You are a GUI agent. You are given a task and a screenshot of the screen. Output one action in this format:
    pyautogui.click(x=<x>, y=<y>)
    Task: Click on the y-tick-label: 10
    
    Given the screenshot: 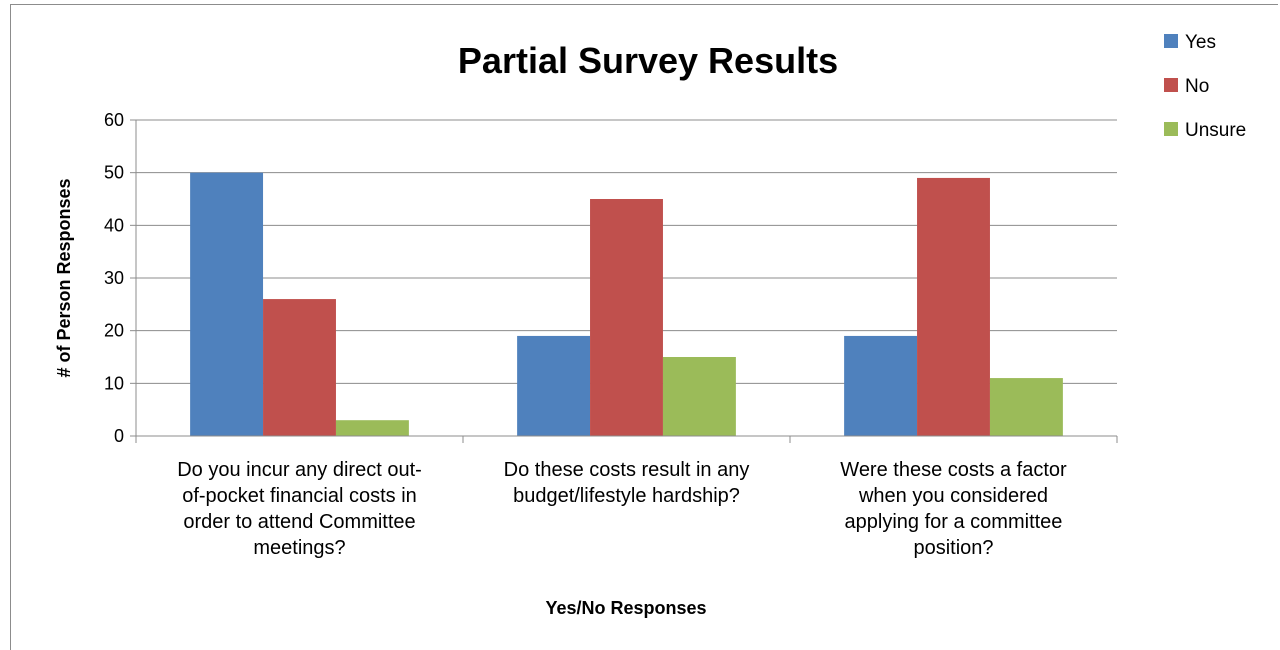 What is the action you would take?
    pyautogui.click(x=114, y=383)
    